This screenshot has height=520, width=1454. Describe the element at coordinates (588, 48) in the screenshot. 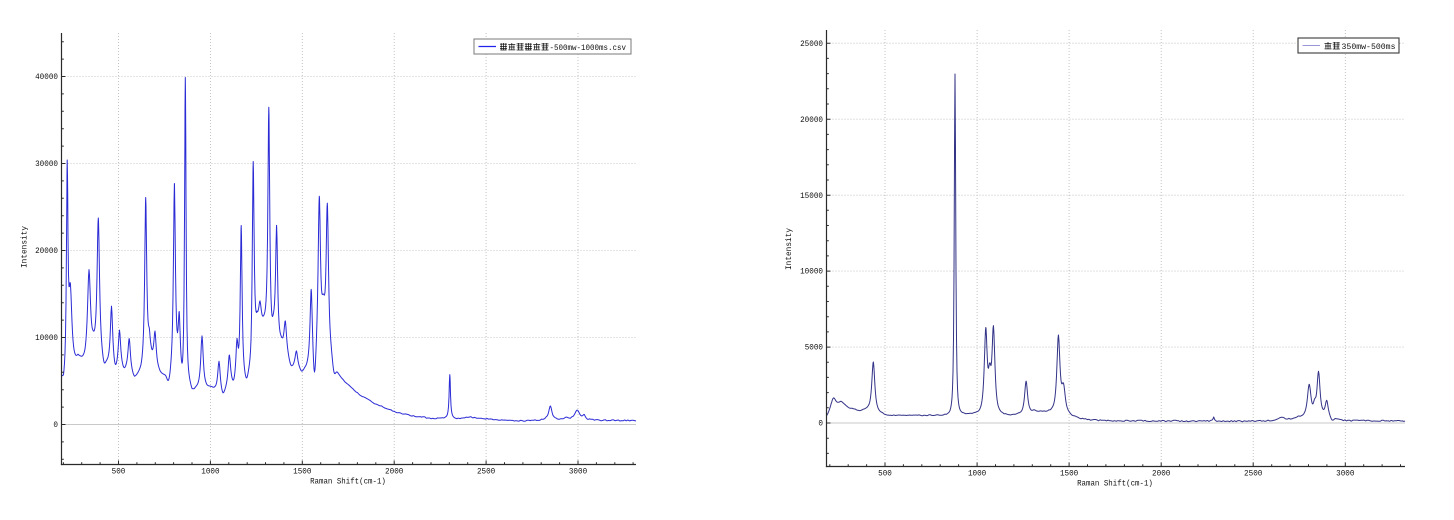

I see `svg-text: -500mw-1000ms.csv` at that location.